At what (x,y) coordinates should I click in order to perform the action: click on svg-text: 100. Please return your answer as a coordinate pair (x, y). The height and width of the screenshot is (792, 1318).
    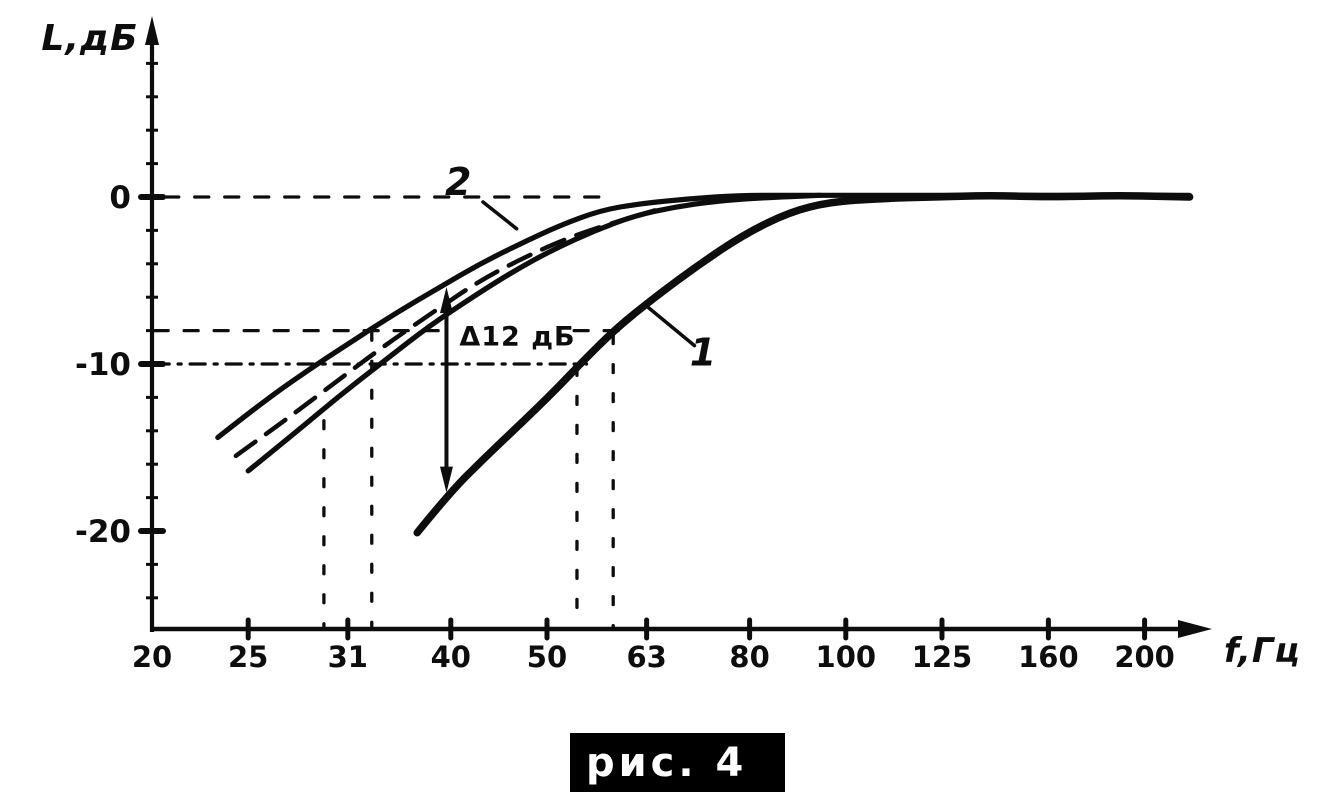
    Looking at the image, I should click on (846, 657).